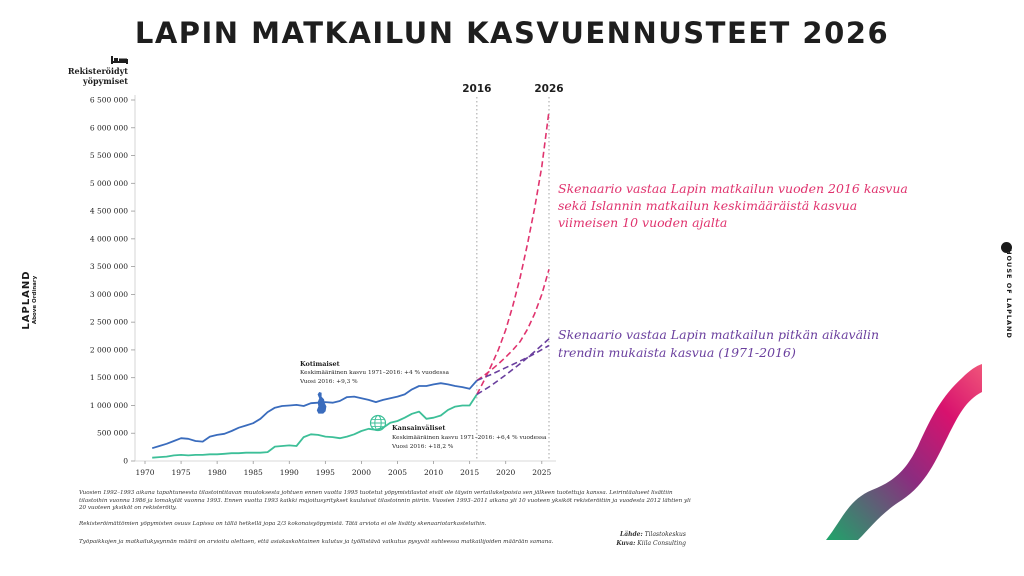 The image size is (1024, 576). What do you see at coordinates (631, 534) in the screenshot?
I see `source-label: Lähde:` at bounding box center [631, 534].